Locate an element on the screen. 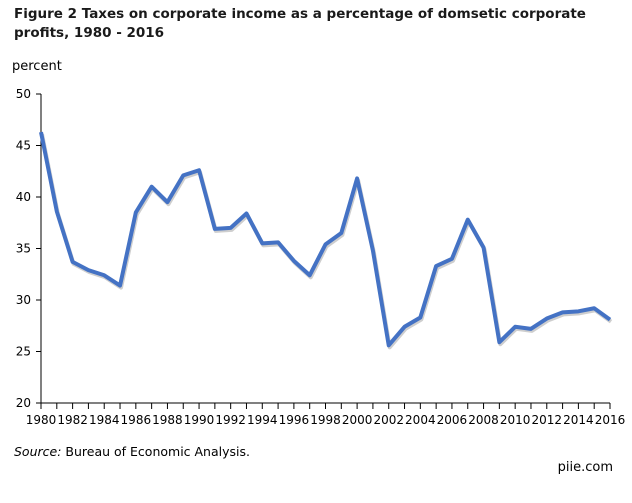 The height and width of the screenshot is (503, 632). source-note: Source: Bureau of Economic Analysis. is located at coordinates (132, 451).